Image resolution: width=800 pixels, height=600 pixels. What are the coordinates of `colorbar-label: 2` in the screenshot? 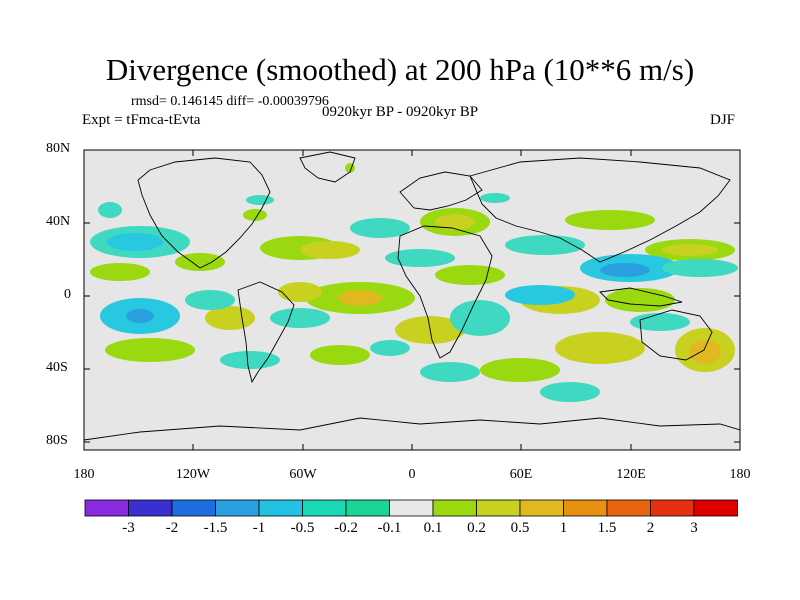 It's located at (650, 528).